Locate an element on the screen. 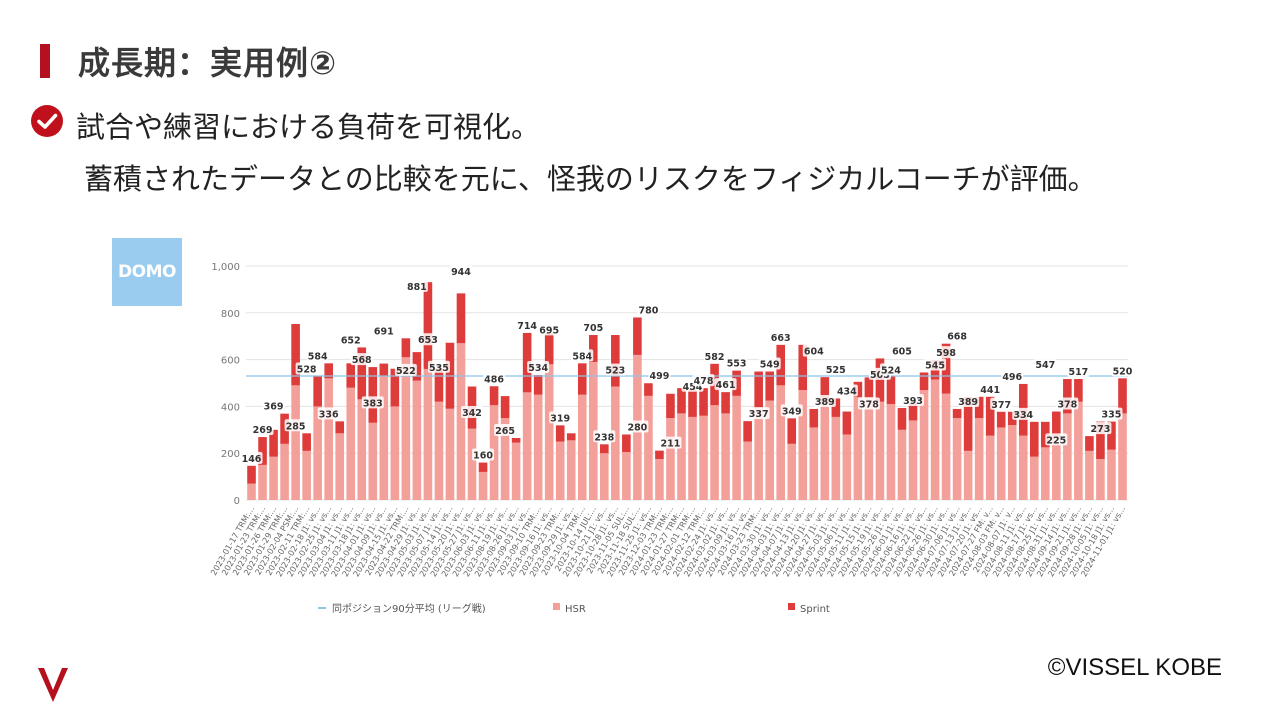 Image resolution: width=1280 pixels, height=720 pixels. data-label: 568 is located at coordinates (362, 360).